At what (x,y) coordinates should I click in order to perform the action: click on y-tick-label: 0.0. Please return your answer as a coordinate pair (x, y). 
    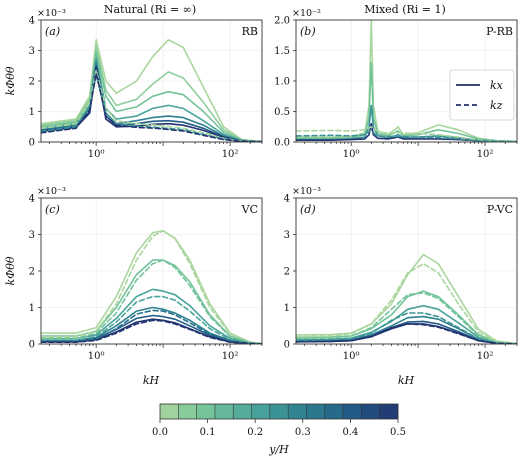
    Looking at the image, I should click on (282, 143).